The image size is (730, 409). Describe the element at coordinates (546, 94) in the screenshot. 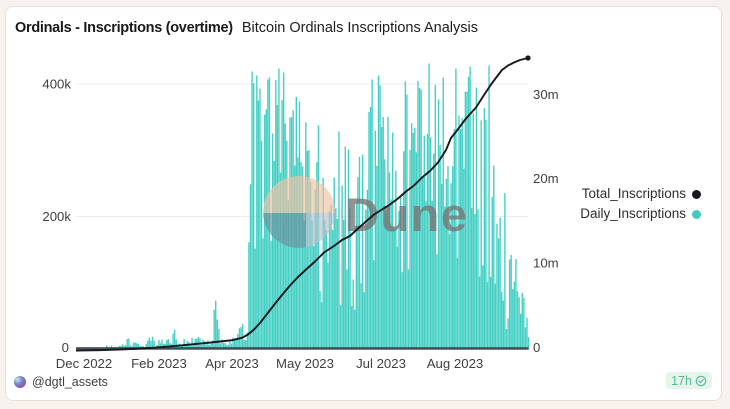

I see `svg-text: 30m` at that location.